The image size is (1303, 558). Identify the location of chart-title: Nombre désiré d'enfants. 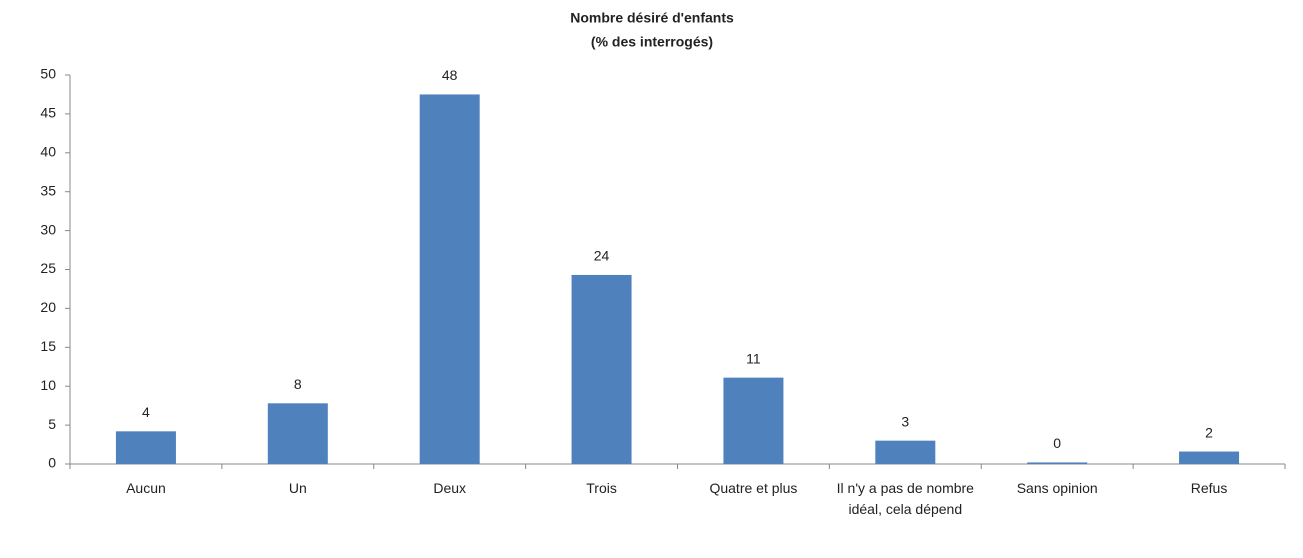
(652, 18).